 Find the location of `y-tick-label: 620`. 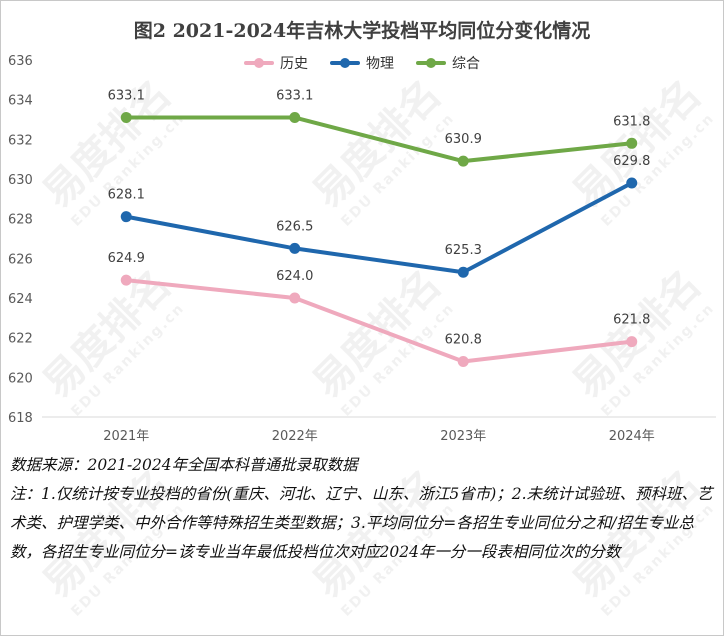

y-tick-label: 620 is located at coordinates (20, 378).